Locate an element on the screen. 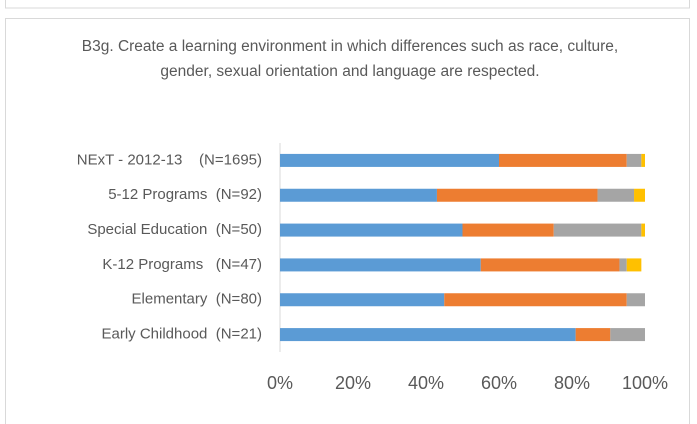 Image resolution: width=697 pixels, height=424 pixels. y-tick-label: NExT - 2012-13 (N=1695) is located at coordinates (169, 159).